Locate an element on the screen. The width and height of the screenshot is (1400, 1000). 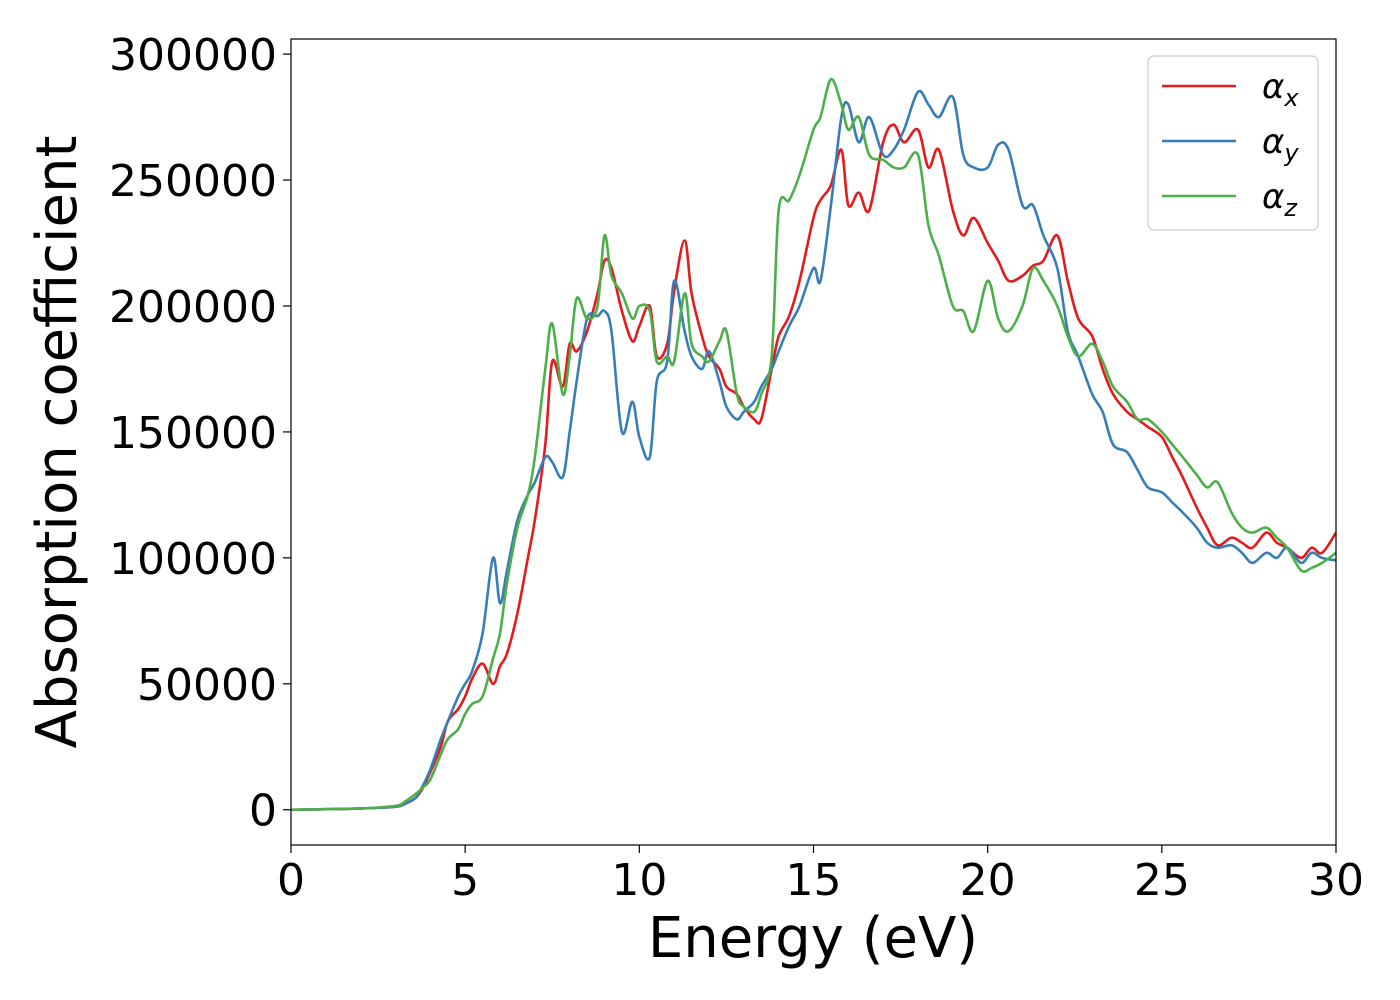
y-axis: 0 50000 100000 150000 200000 250000 300000 is located at coordinates (200, 433).